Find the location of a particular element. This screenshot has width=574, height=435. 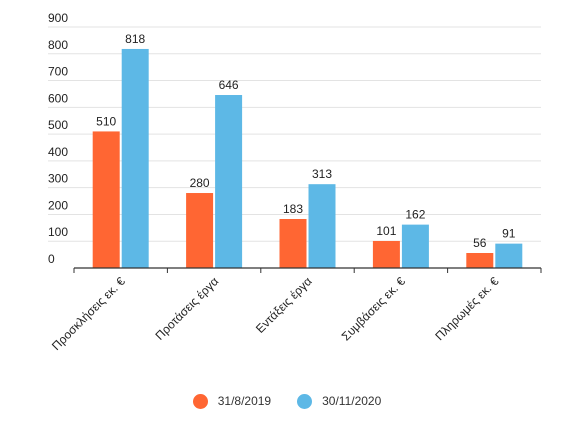

y-tick-label: 0 is located at coordinates (51, 259).